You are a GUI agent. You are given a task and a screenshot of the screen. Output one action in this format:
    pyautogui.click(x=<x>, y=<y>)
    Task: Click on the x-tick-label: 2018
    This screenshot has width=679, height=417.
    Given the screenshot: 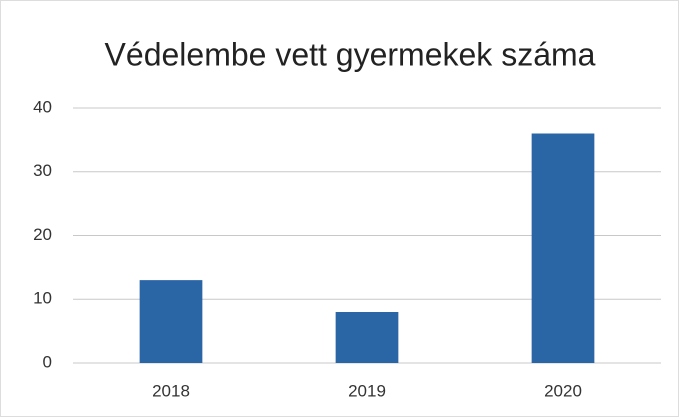 What is the action you would take?
    pyautogui.click(x=171, y=390)
    